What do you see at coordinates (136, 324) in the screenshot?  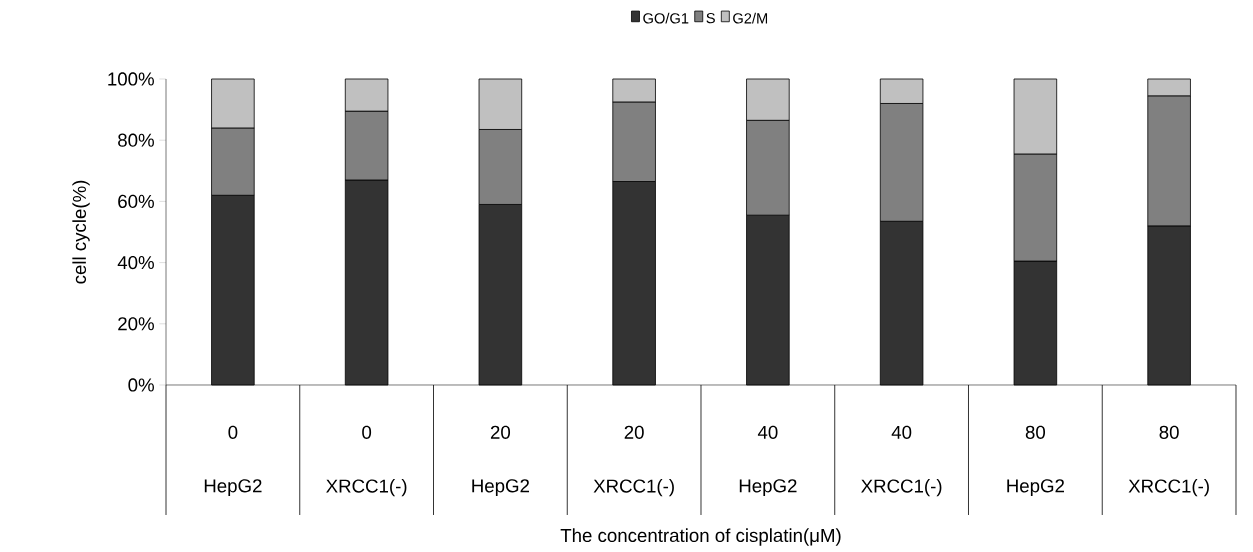 I see `y-tick-label: 20%` at bounding box center [136, 324].